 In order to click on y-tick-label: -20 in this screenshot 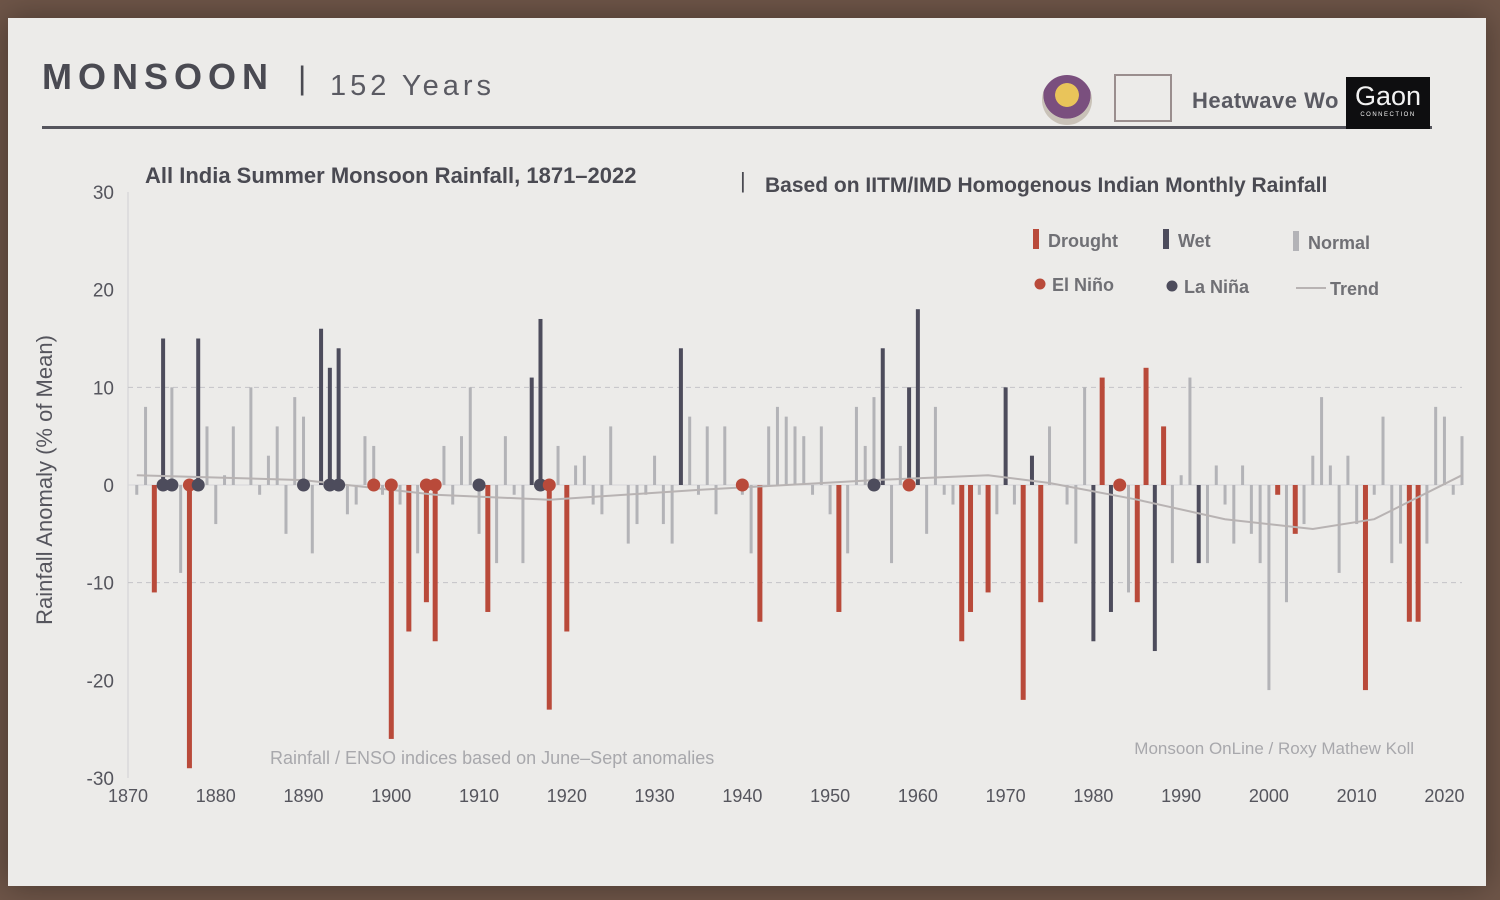, I will do `click(100, 681)`.